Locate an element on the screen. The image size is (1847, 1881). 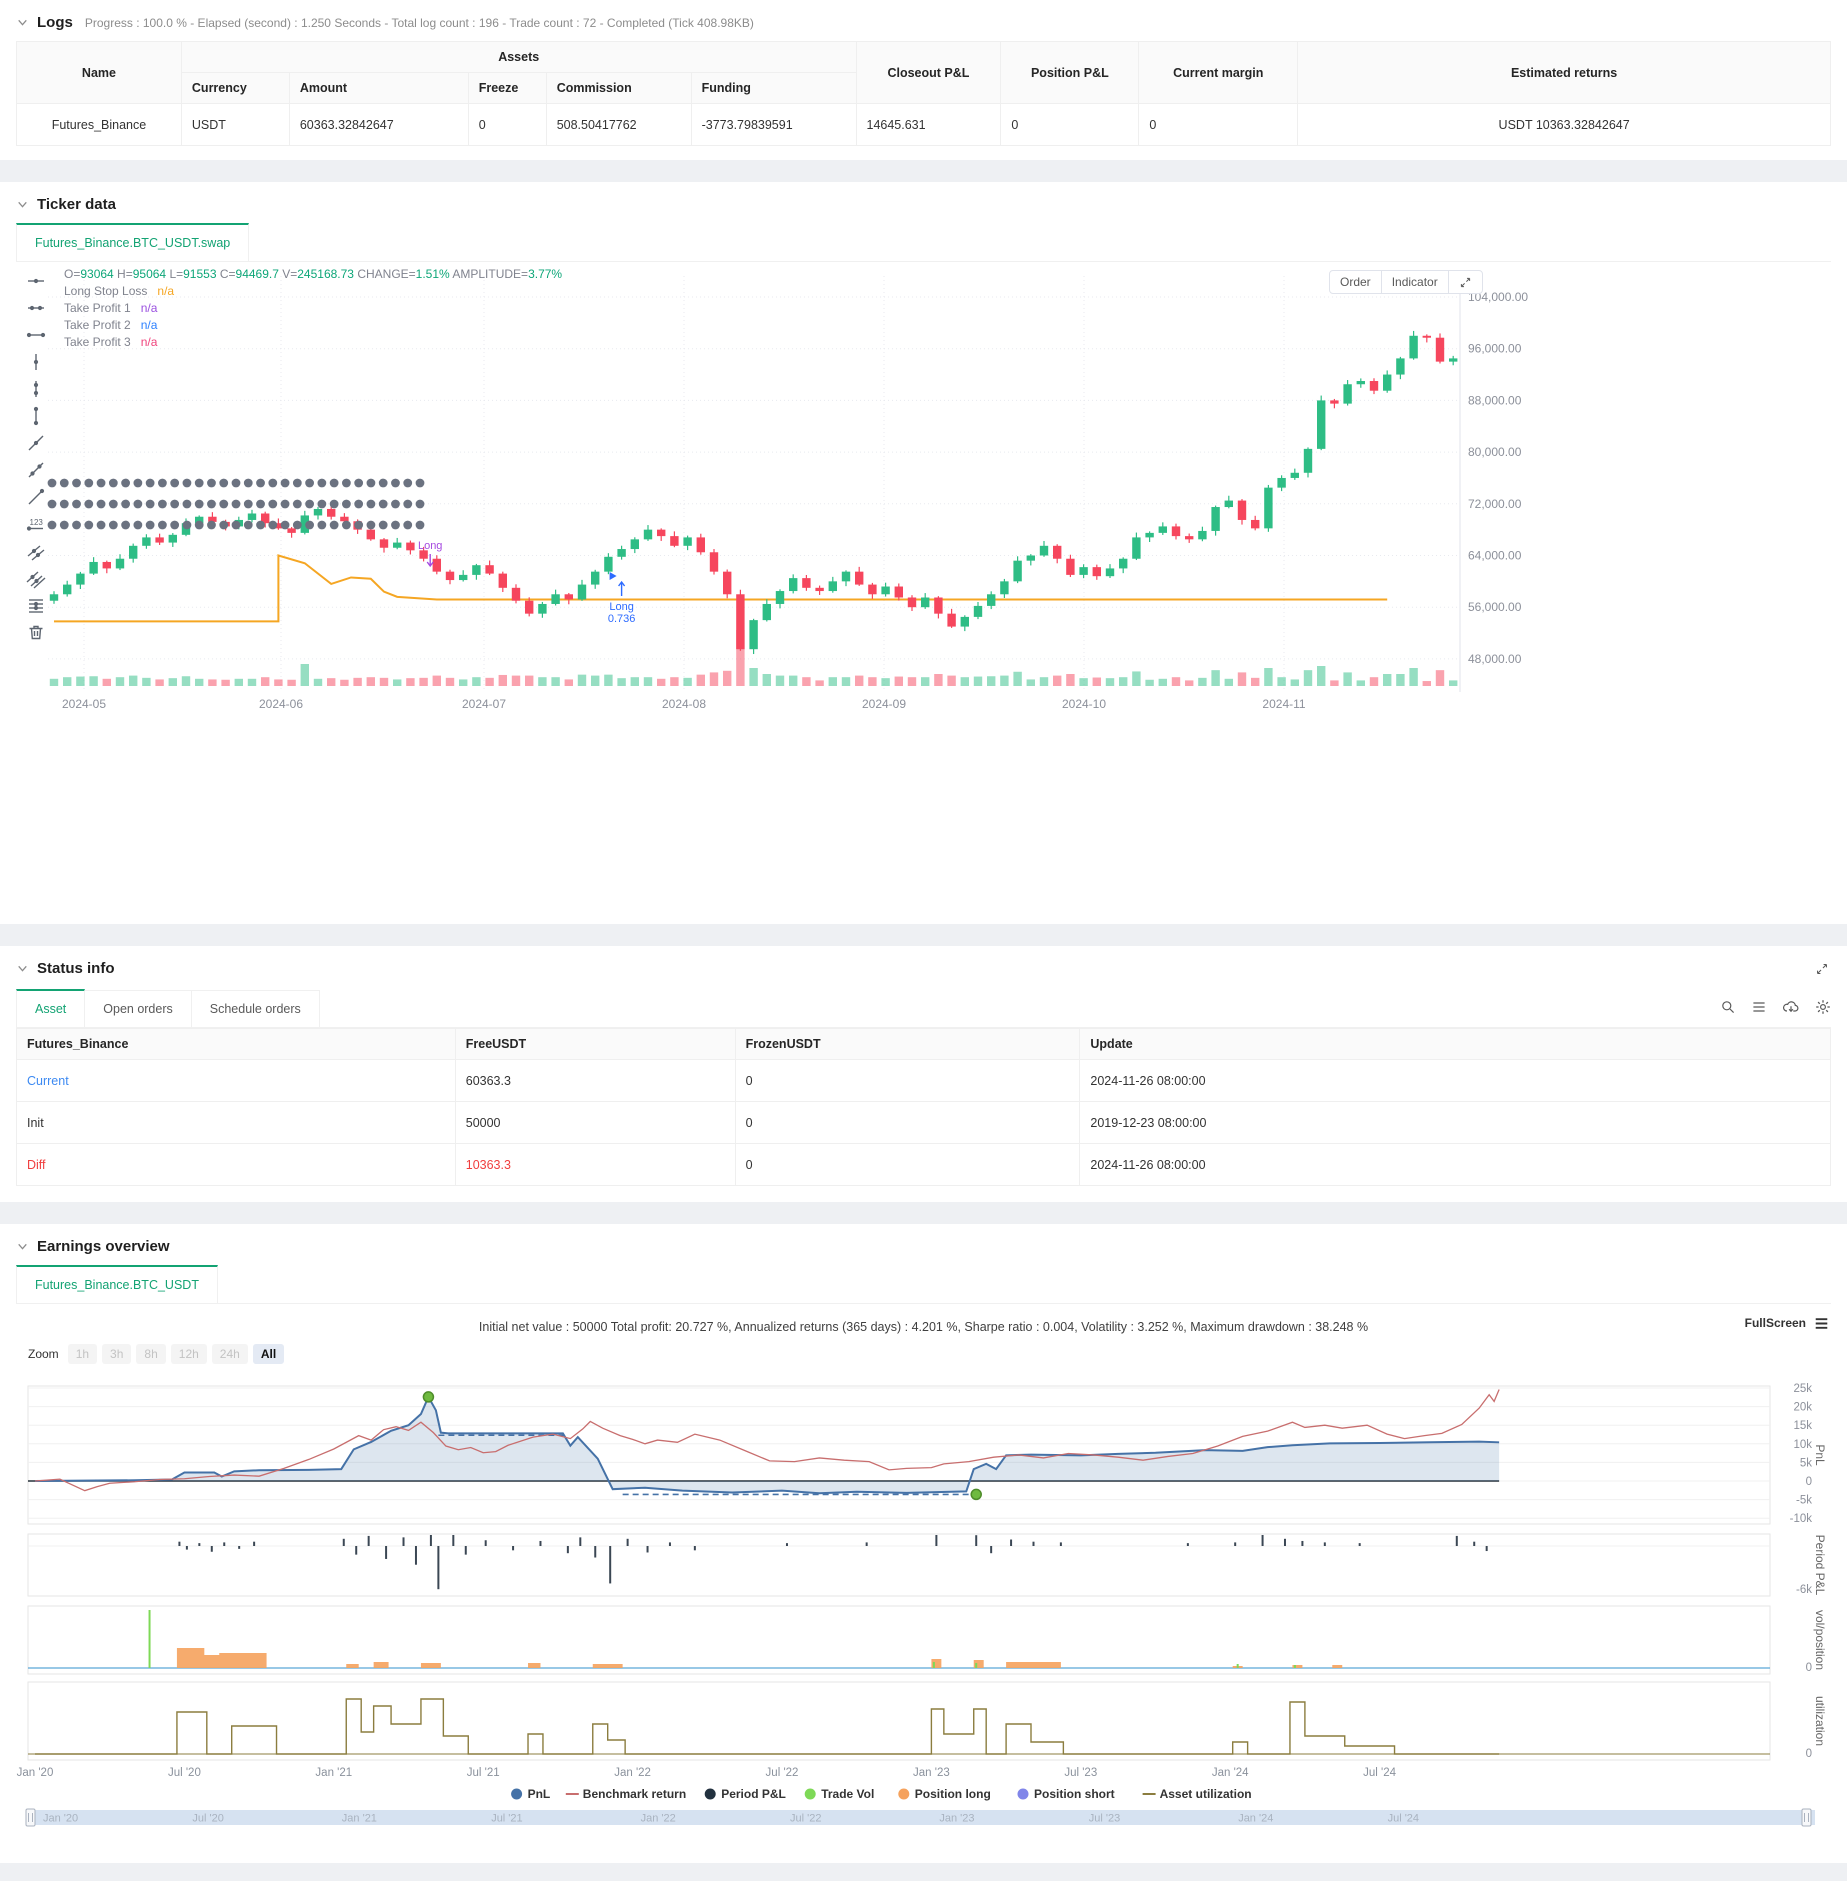
svg-text: Jan '21 is located at coordinates (359, 1819).